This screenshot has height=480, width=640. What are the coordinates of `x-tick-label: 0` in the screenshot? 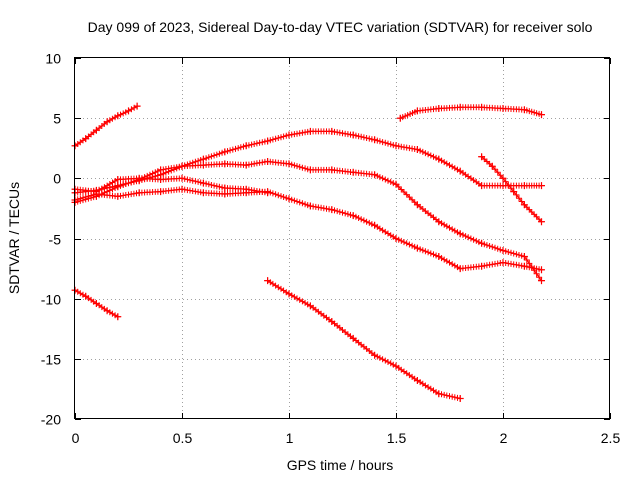 It's located at (76, 438).